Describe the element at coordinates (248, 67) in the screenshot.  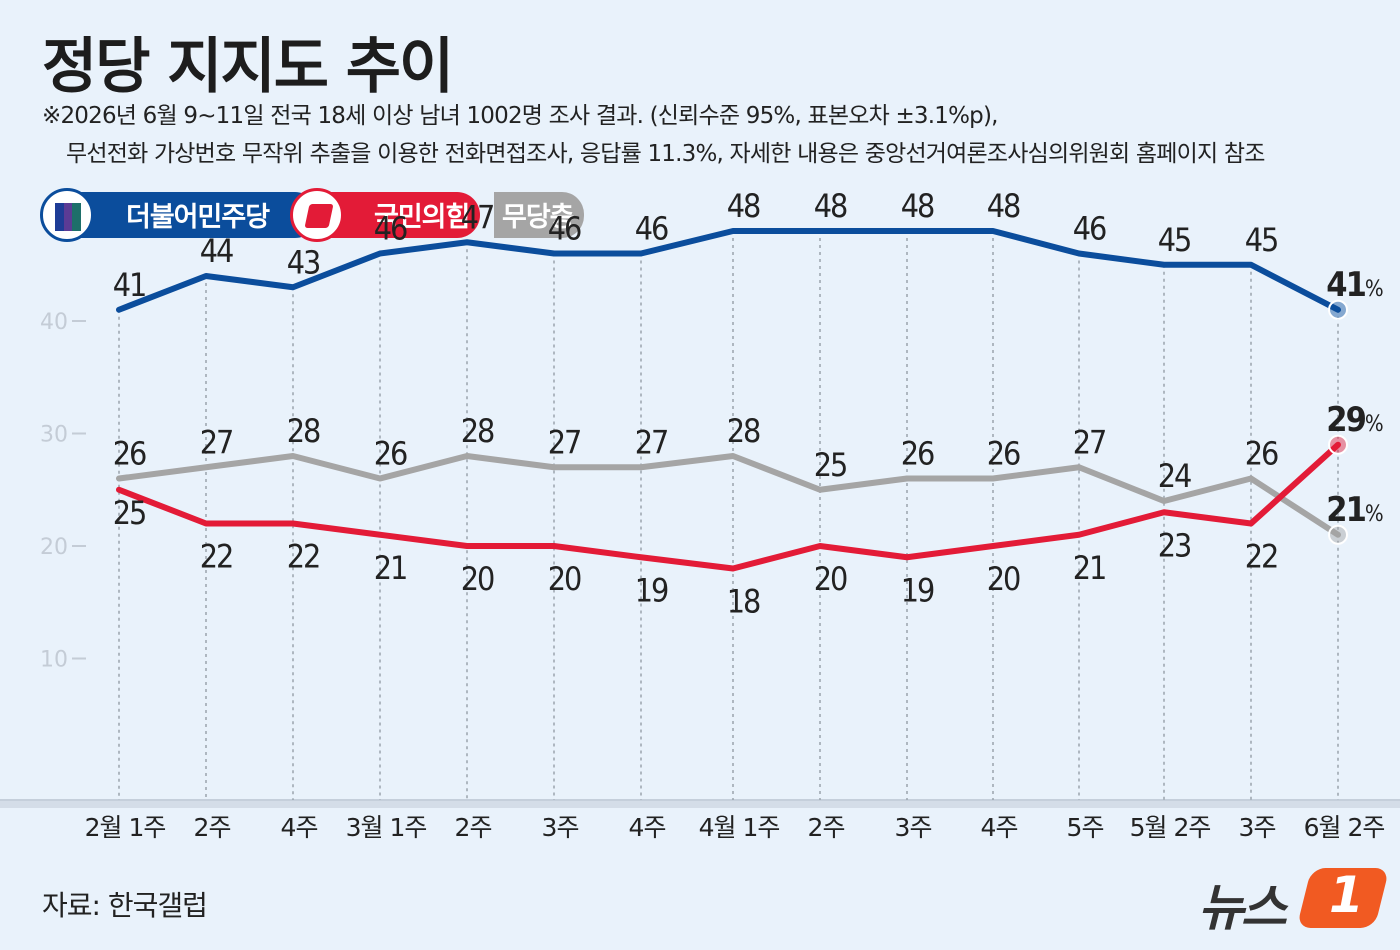
I see `chart-title: 정당 지지도 추이` at that location.